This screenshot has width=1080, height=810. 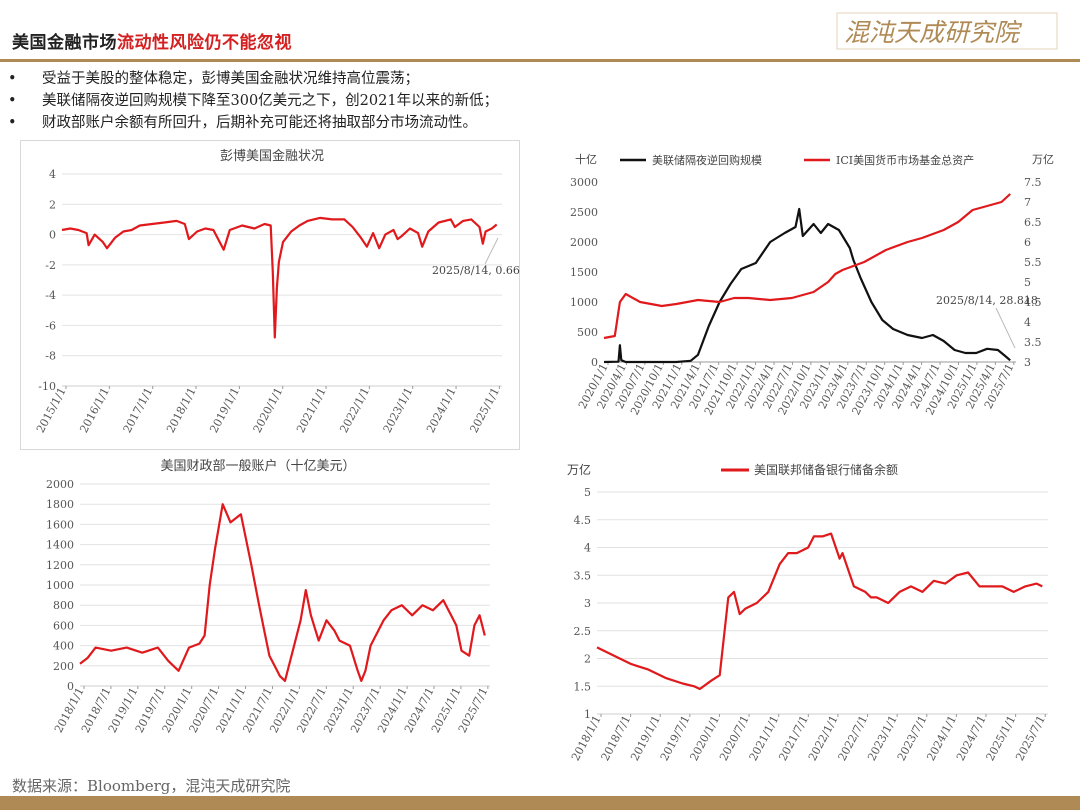 What do you see at coordinates (1027, 322) in the screenshot?
I see `y2-tick-label: 4` at bounding box center [1027, 322].